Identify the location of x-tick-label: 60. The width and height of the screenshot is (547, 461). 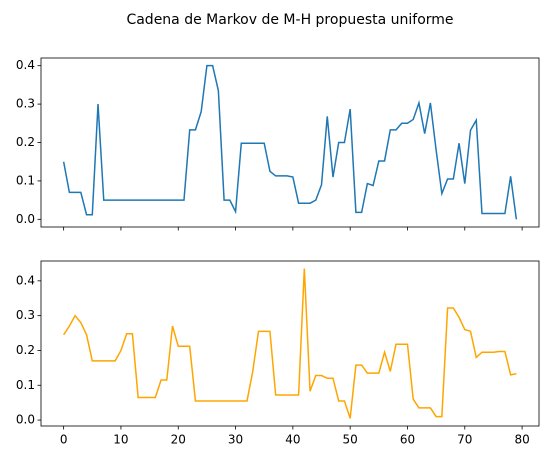
(407, 440).